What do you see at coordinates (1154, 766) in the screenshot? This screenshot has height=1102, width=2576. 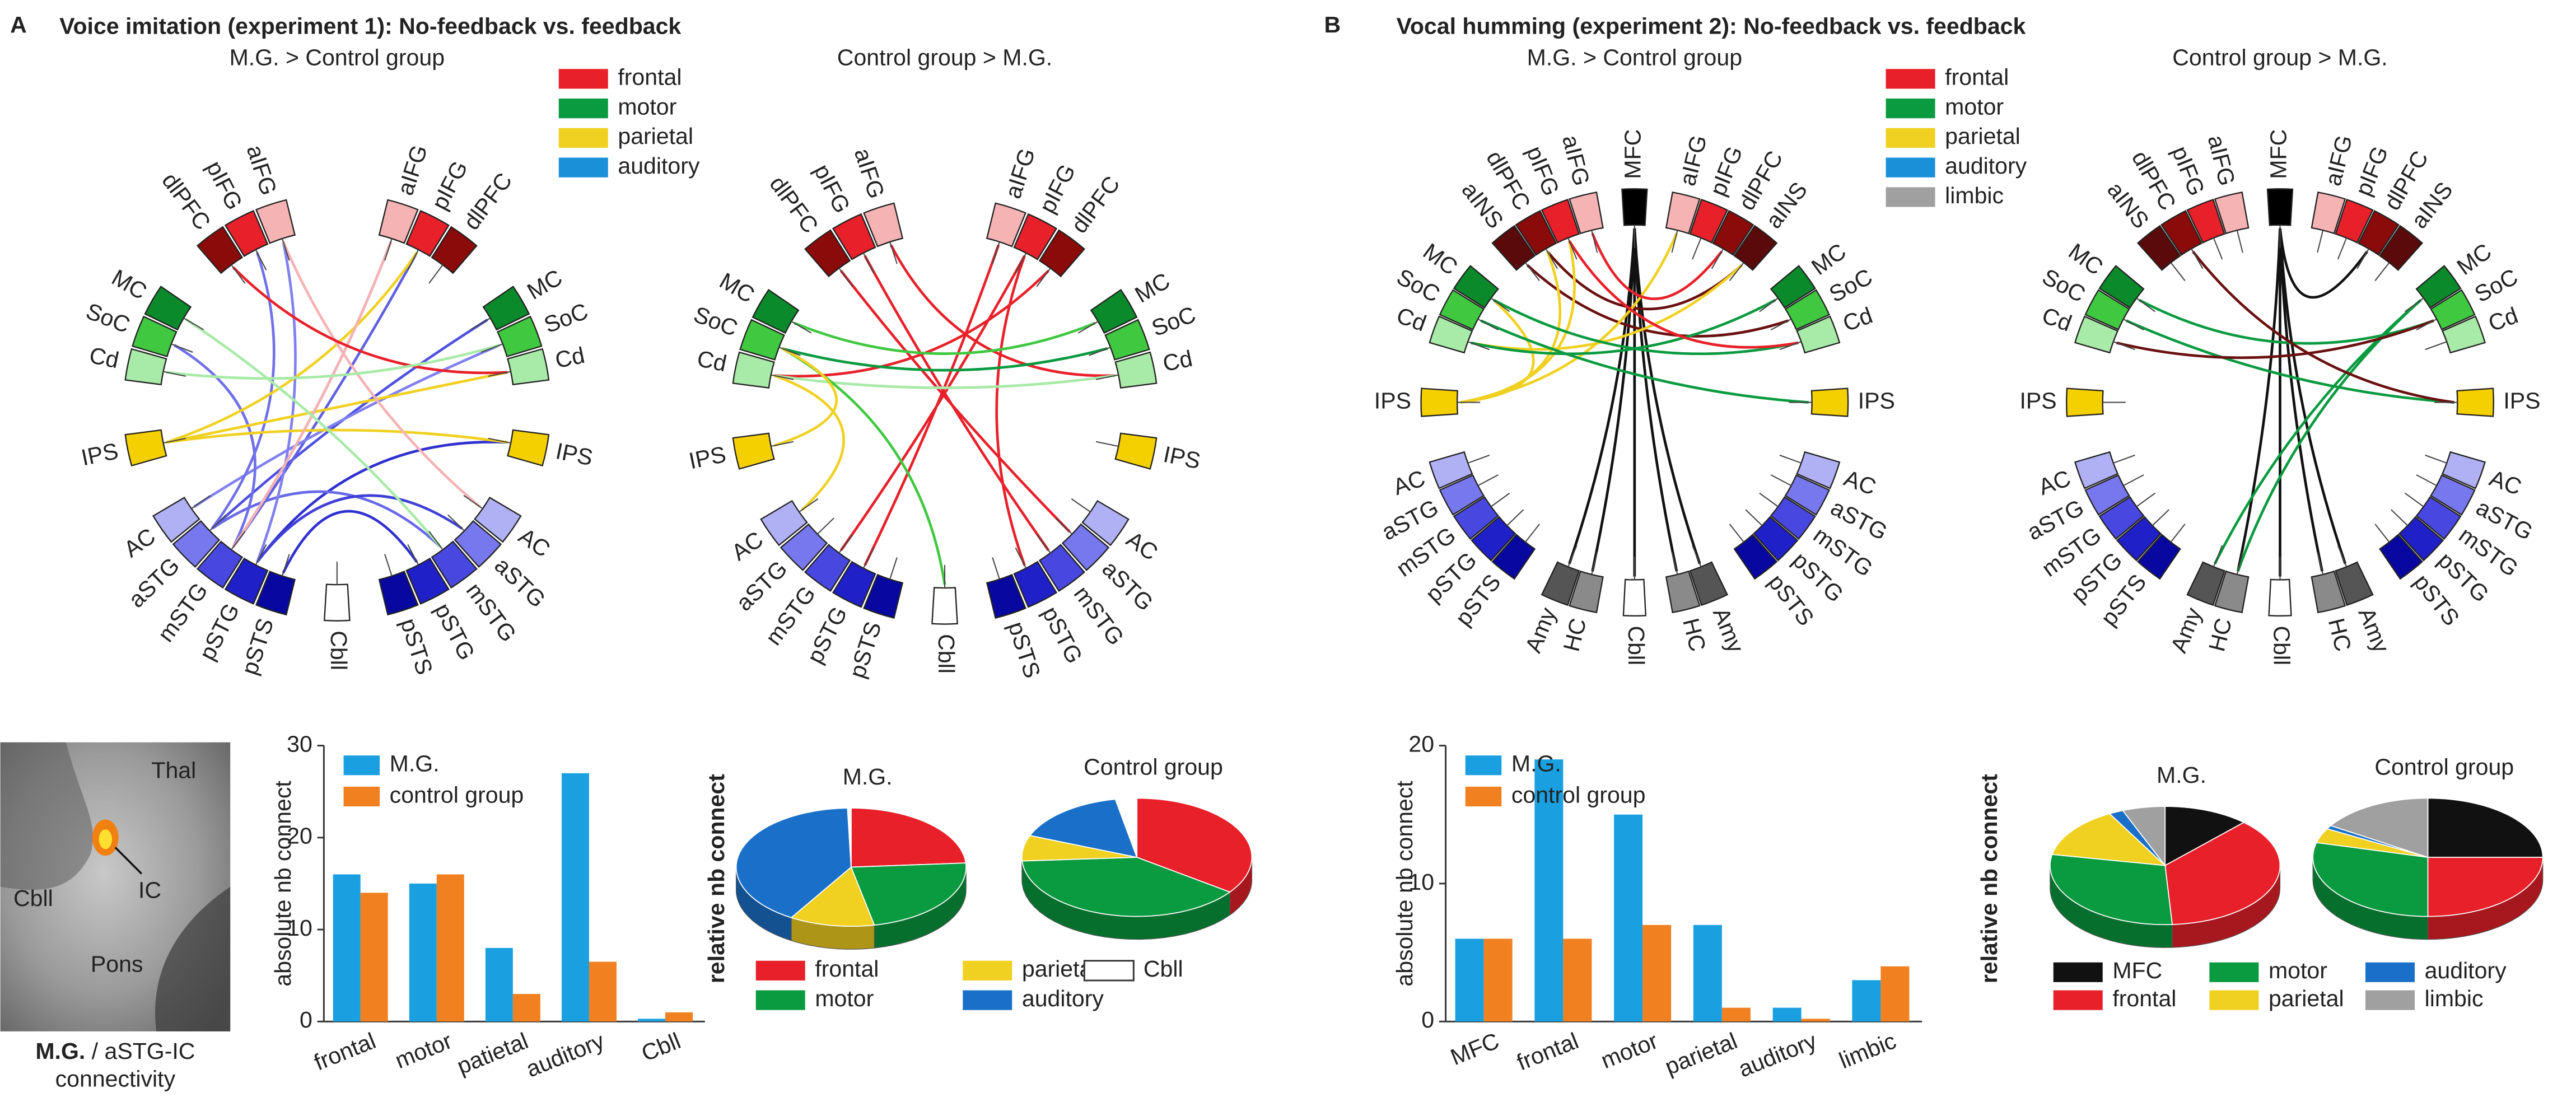 I see `pie-title: Control group` at bounding box center [1154, 766].